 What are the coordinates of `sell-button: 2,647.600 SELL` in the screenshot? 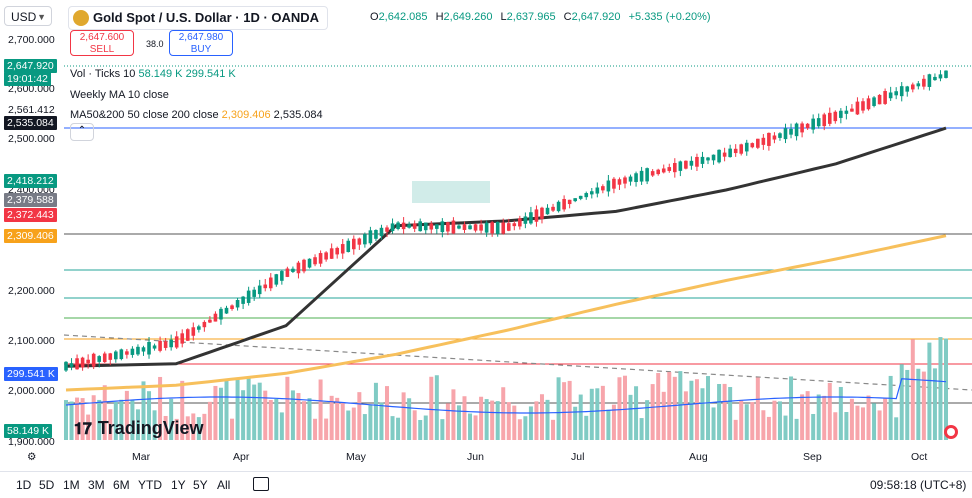 It's located at (102, 43).